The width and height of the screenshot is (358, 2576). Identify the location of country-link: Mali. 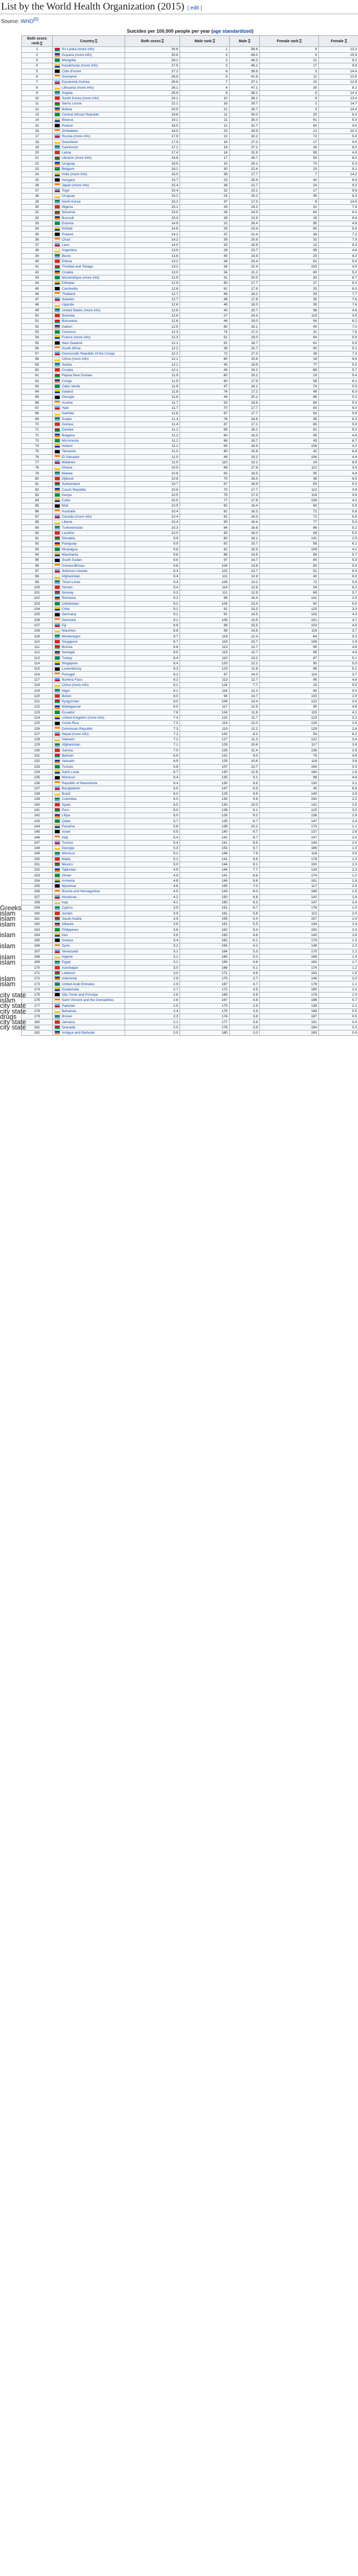
(65, 506).